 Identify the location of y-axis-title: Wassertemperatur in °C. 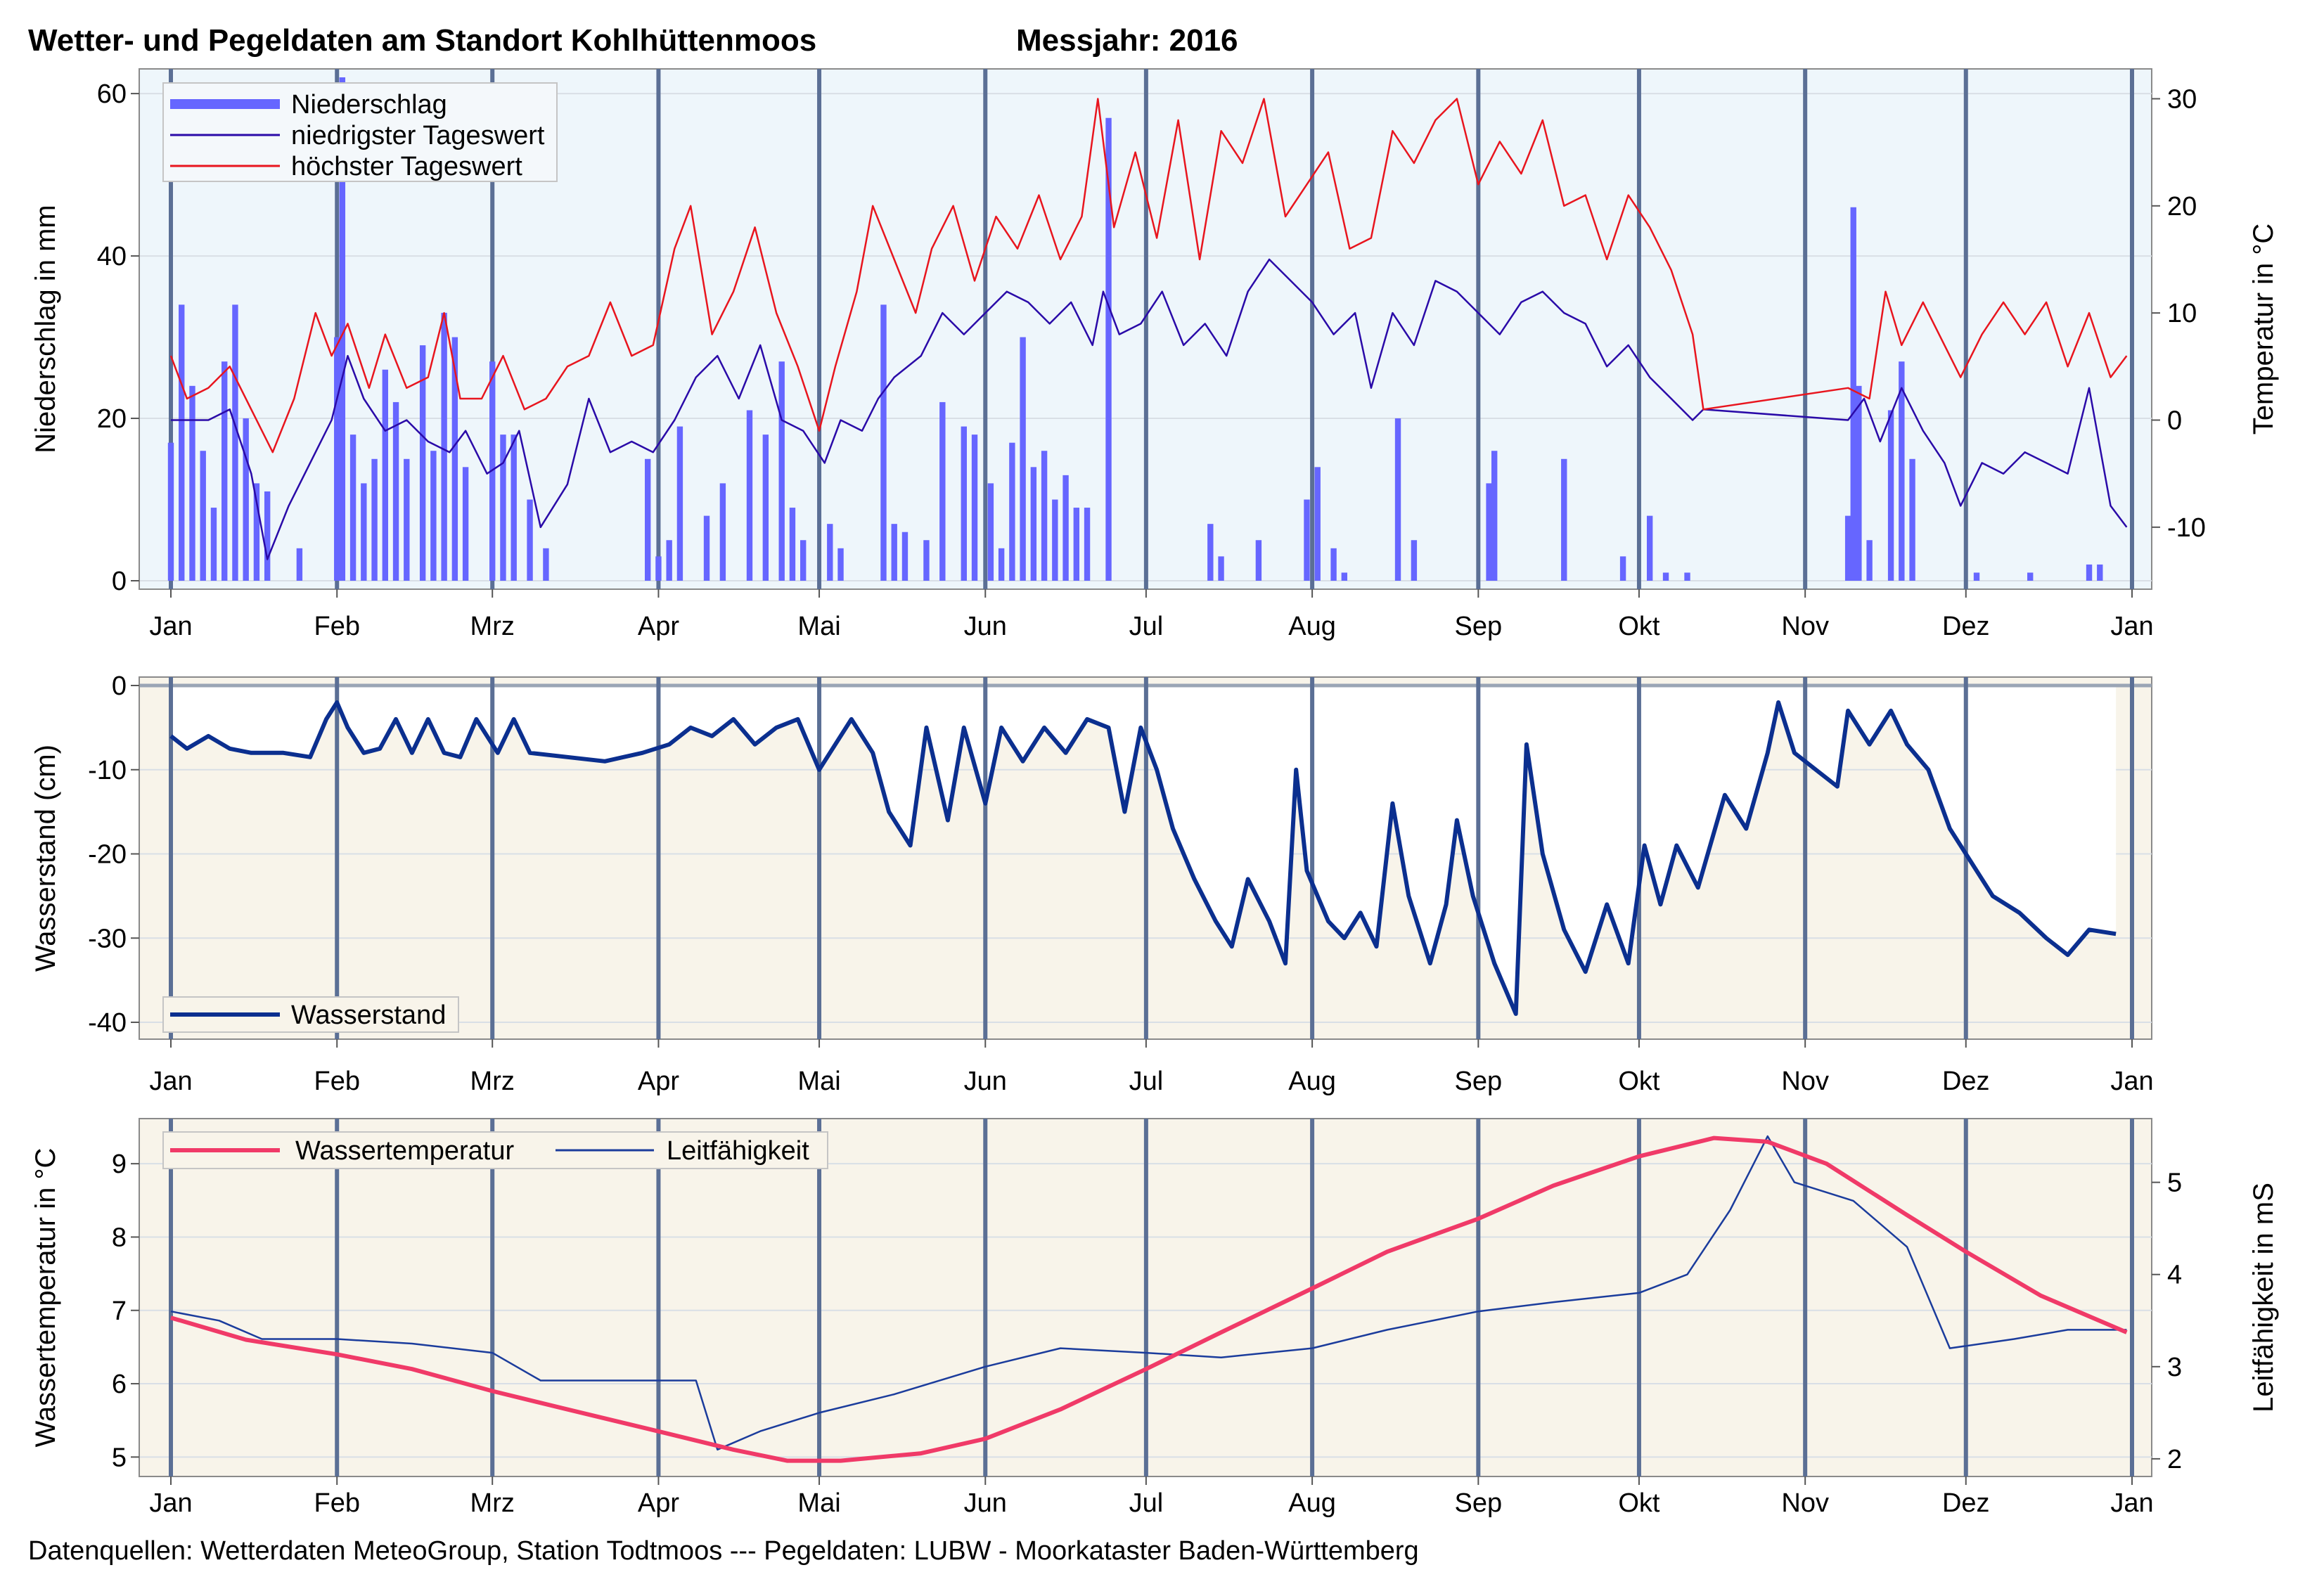
(45, 1298).